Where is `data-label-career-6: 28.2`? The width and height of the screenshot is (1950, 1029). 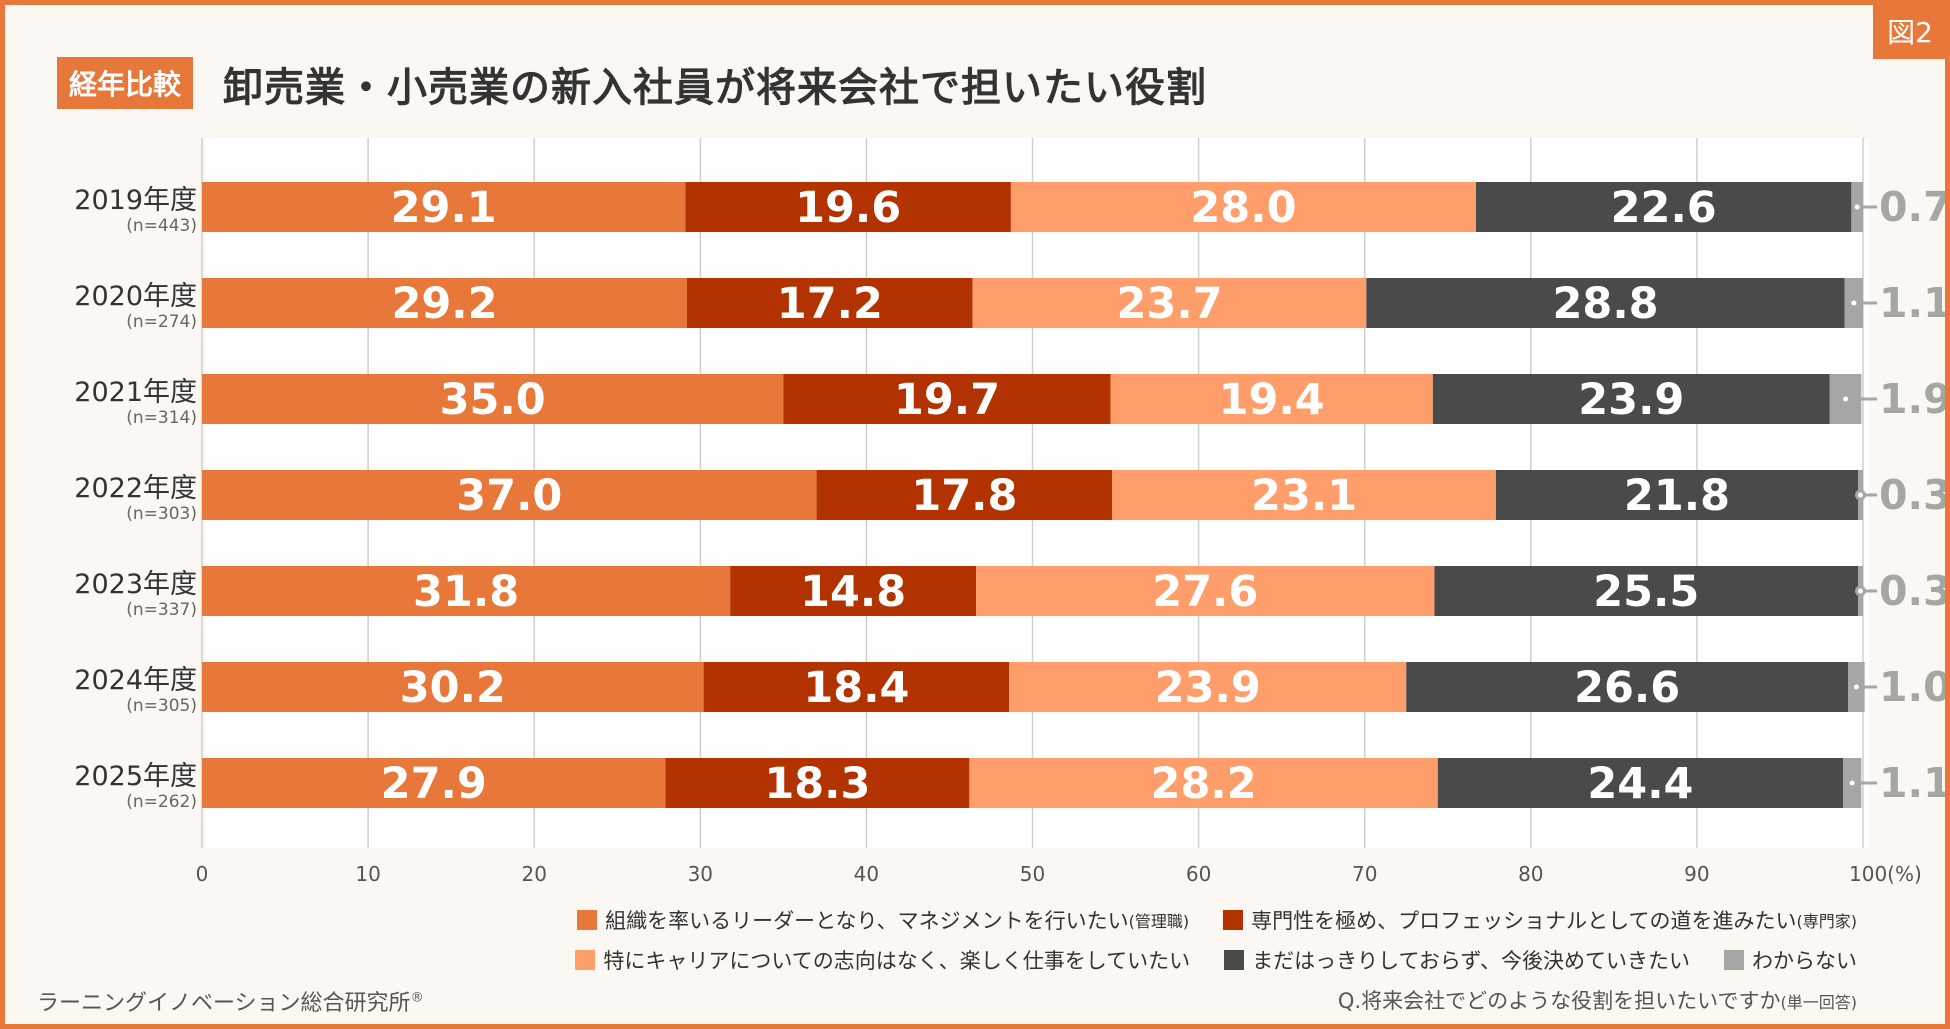
data-label-career-6: 28.2 is located at coordinates (1204, 784).